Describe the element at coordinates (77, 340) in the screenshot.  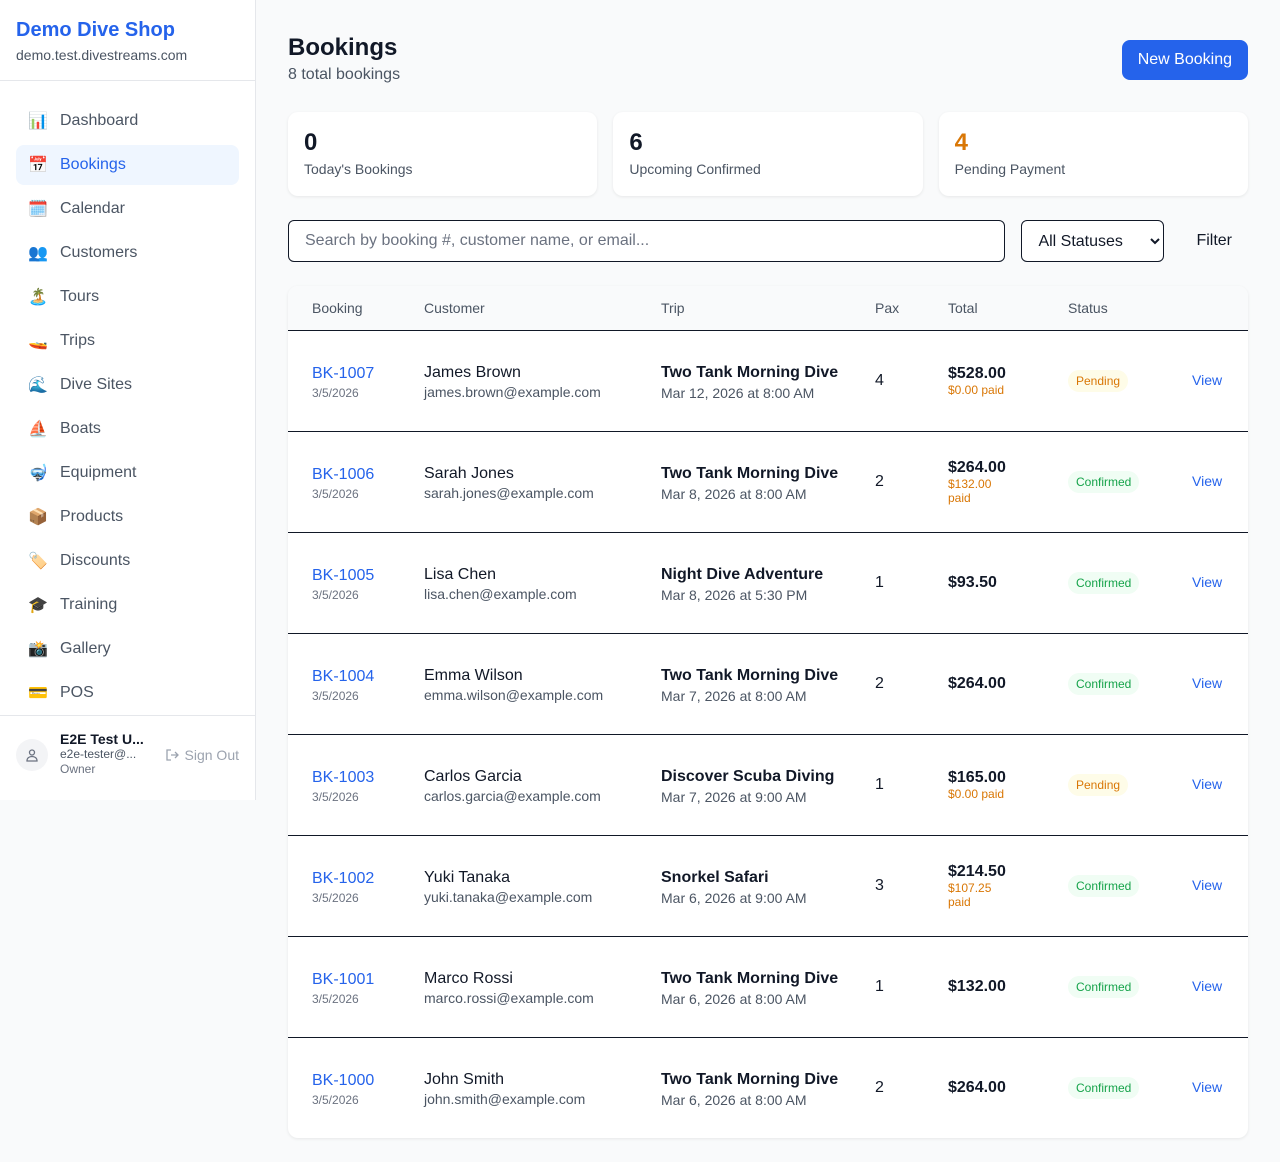
I see `sidebar-item-label: Trips` at that location.